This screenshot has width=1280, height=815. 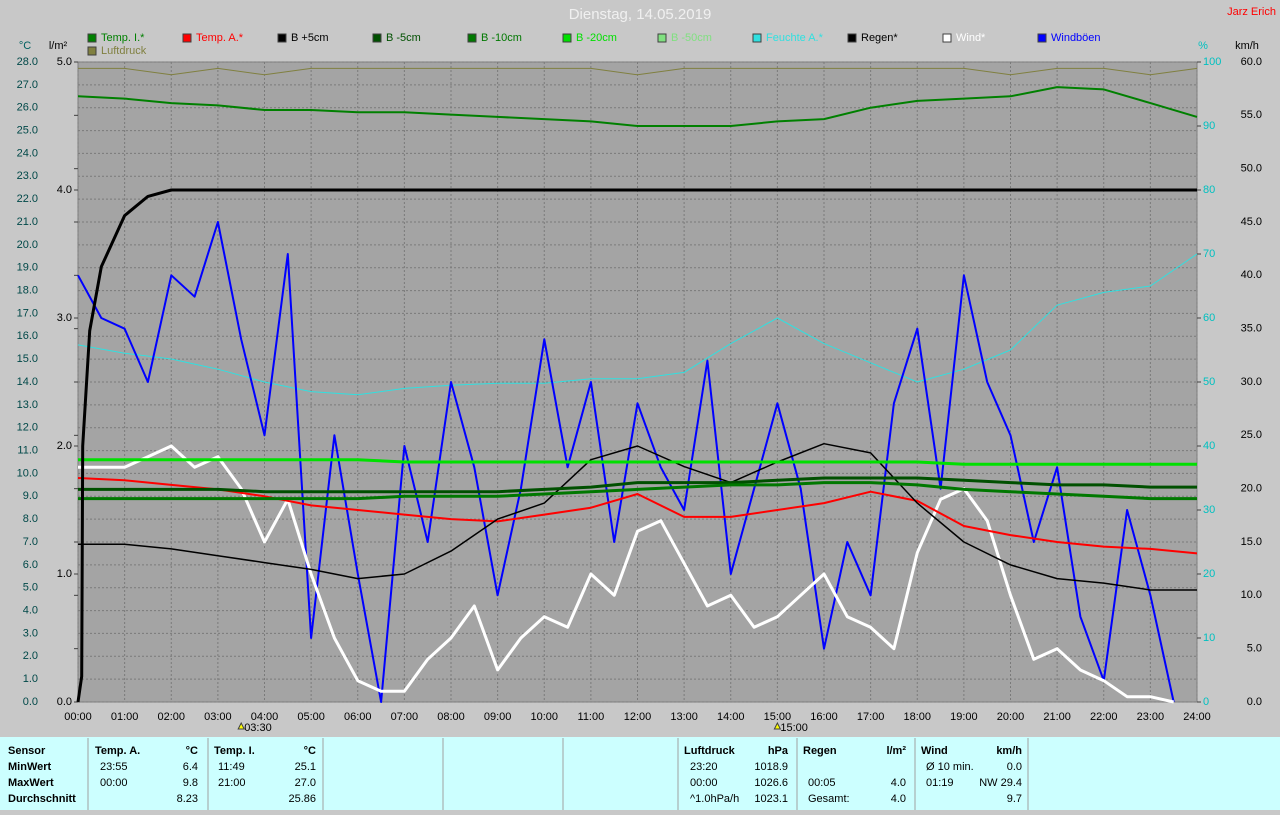 I want to click on y-axis-title: °C, so click(x=25, y=46).